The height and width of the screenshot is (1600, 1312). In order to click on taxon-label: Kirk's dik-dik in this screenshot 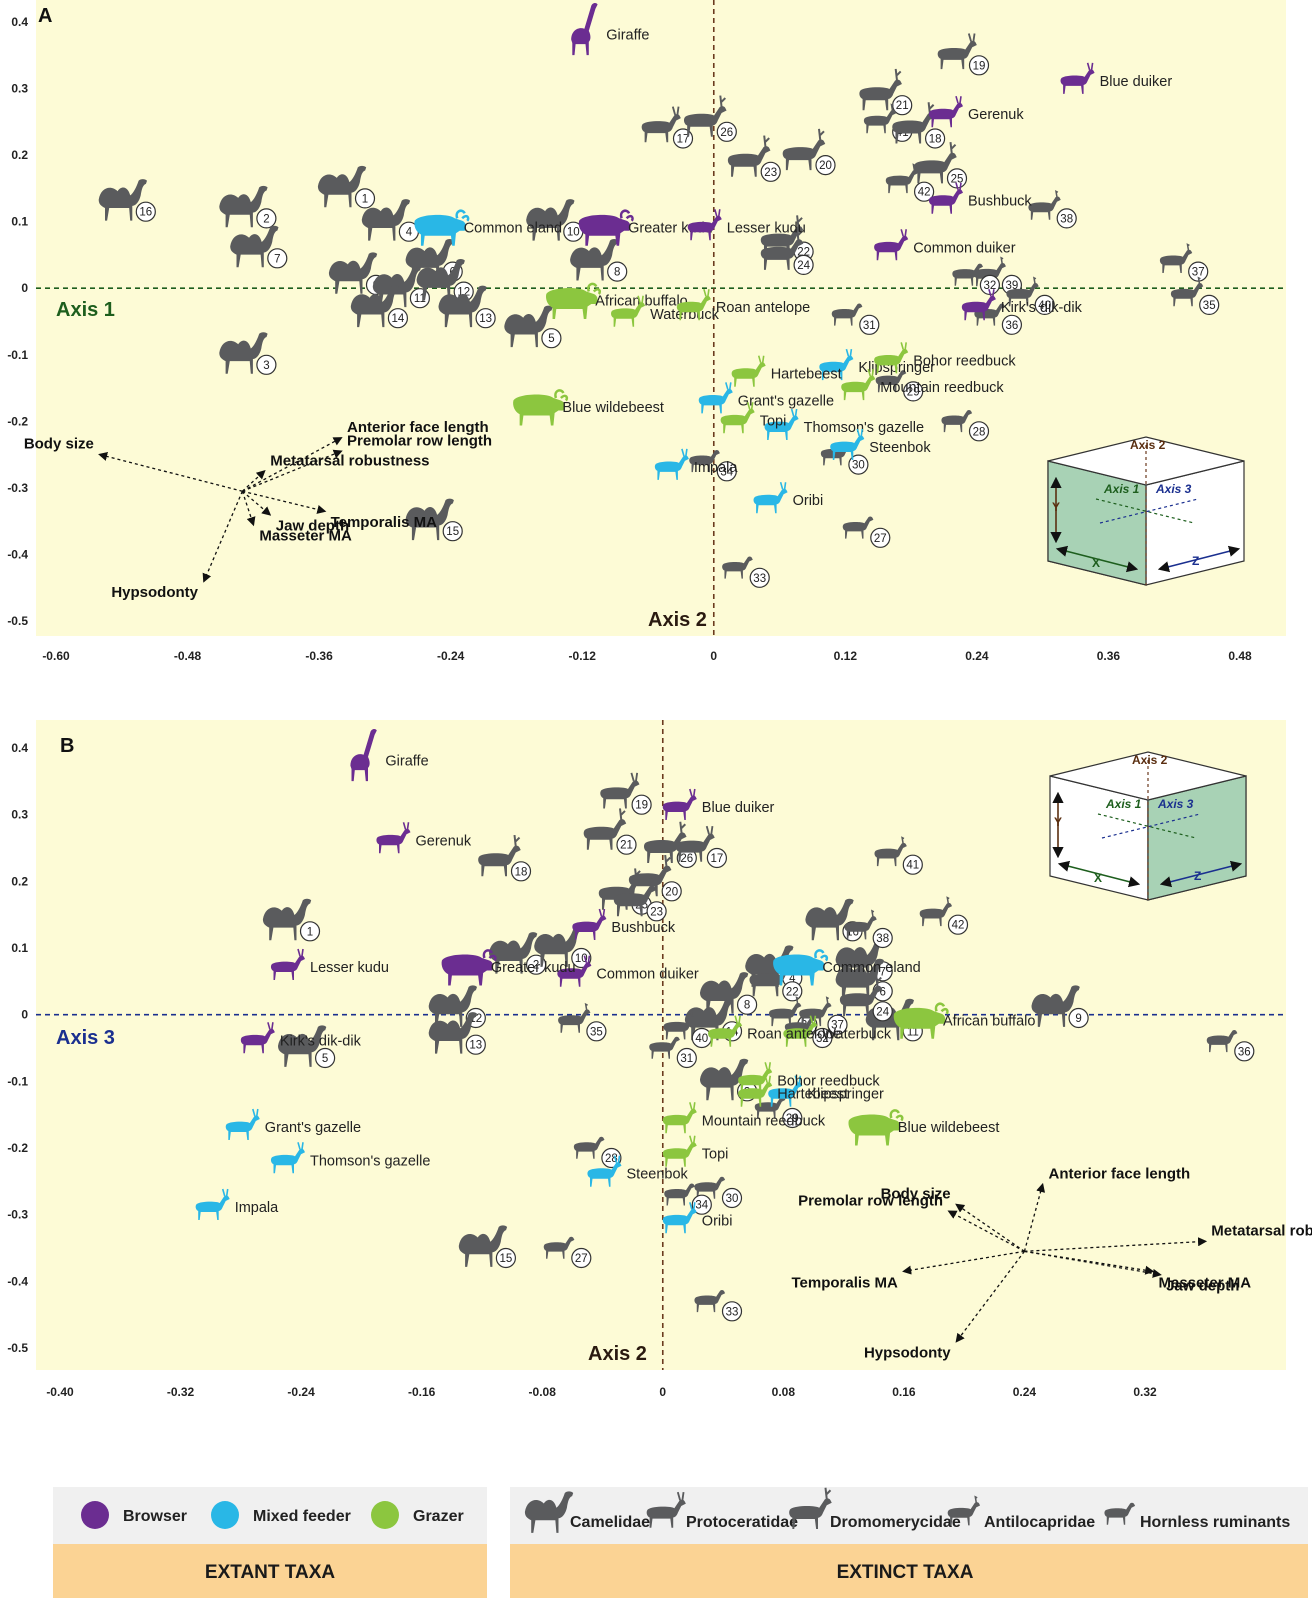, I will do `click(321, 1041)`.